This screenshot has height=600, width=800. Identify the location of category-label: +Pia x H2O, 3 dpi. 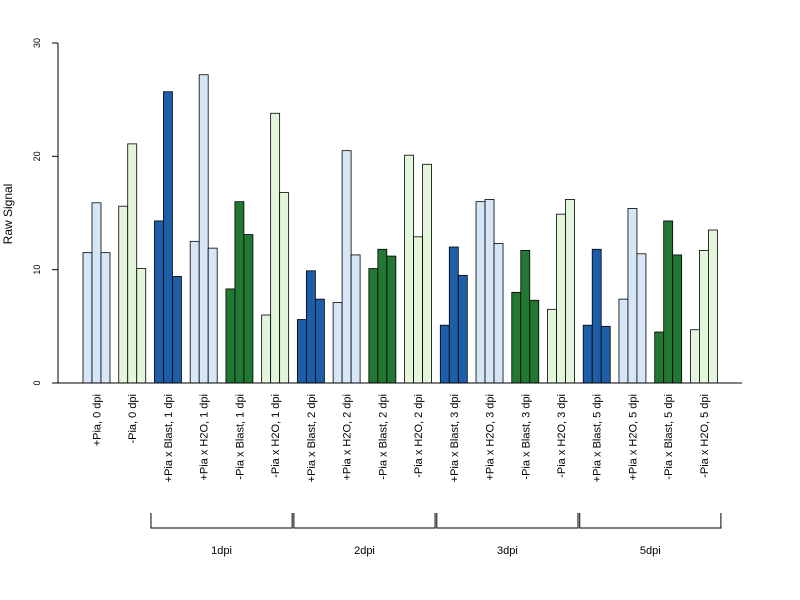
(491, 437).